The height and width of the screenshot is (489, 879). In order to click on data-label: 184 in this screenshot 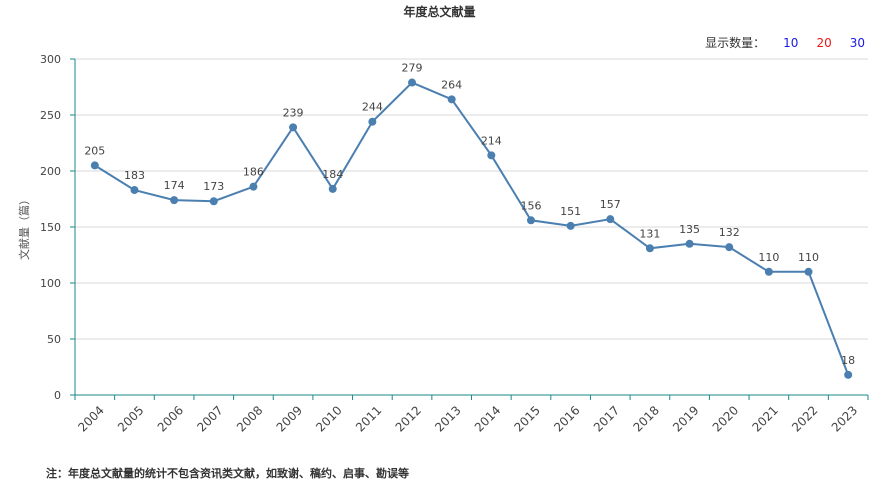, I will do `click(332, 174)`.